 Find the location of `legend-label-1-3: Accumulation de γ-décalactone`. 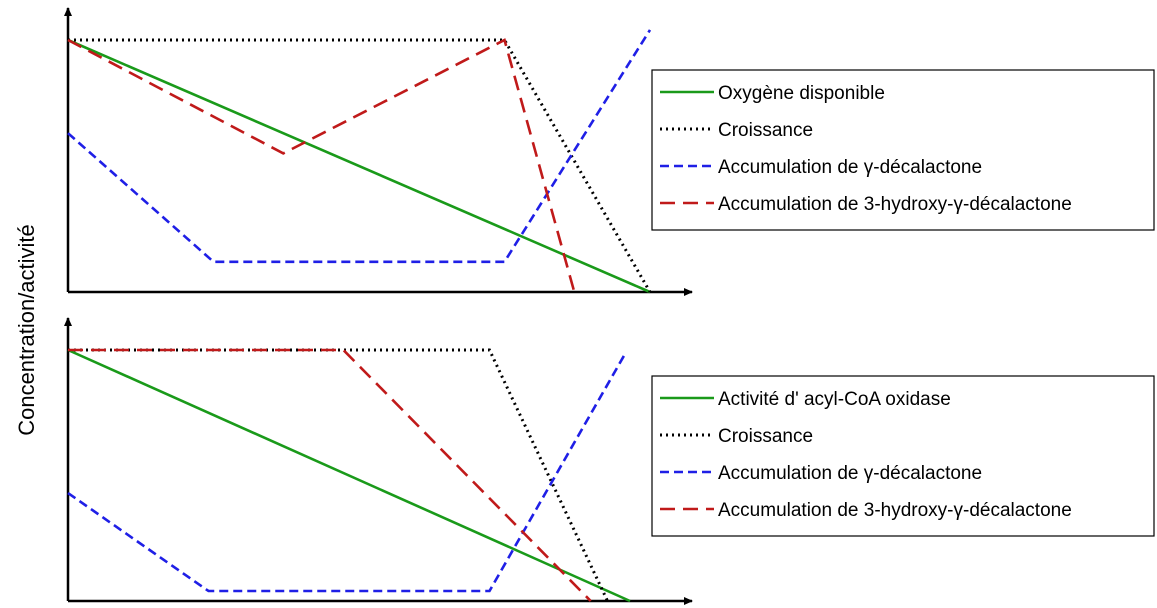

legend-label-1-3: Accumulation de γ-décalactone is located at coordinates (850, 167).